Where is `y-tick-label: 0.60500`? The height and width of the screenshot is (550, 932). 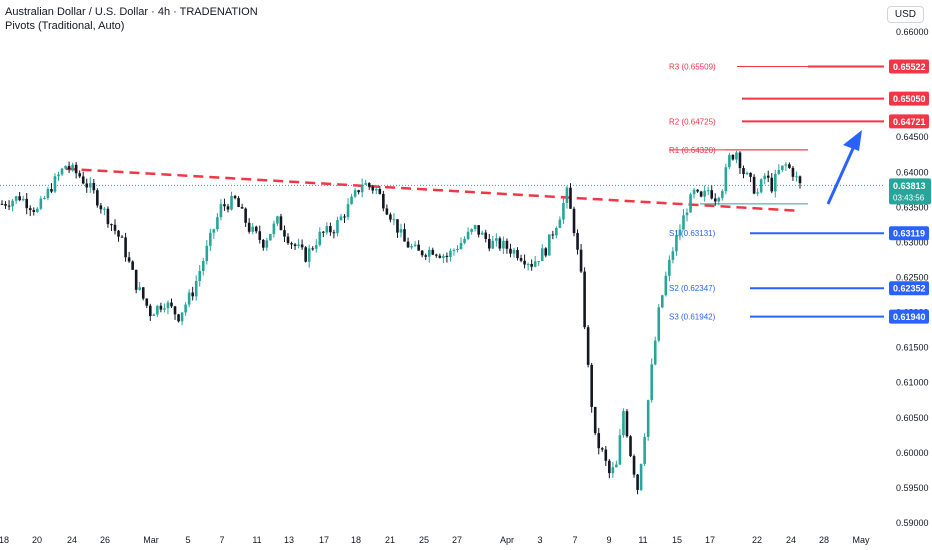
y-tick-label: 0.60500 is located at coordinates (912, 418).